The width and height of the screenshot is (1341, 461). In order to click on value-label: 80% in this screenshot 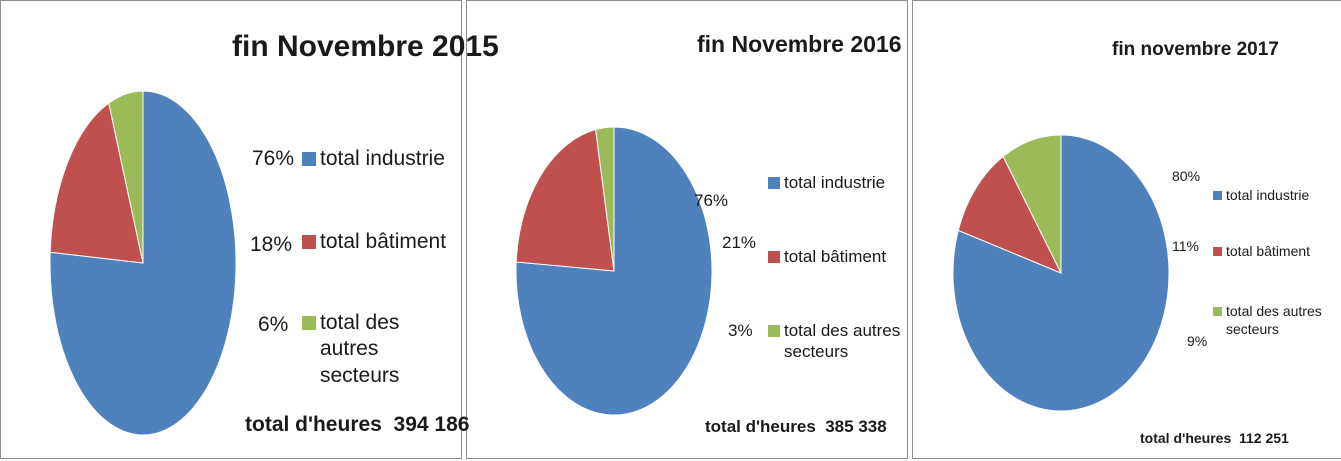, I will do `click(1186, 176)`.